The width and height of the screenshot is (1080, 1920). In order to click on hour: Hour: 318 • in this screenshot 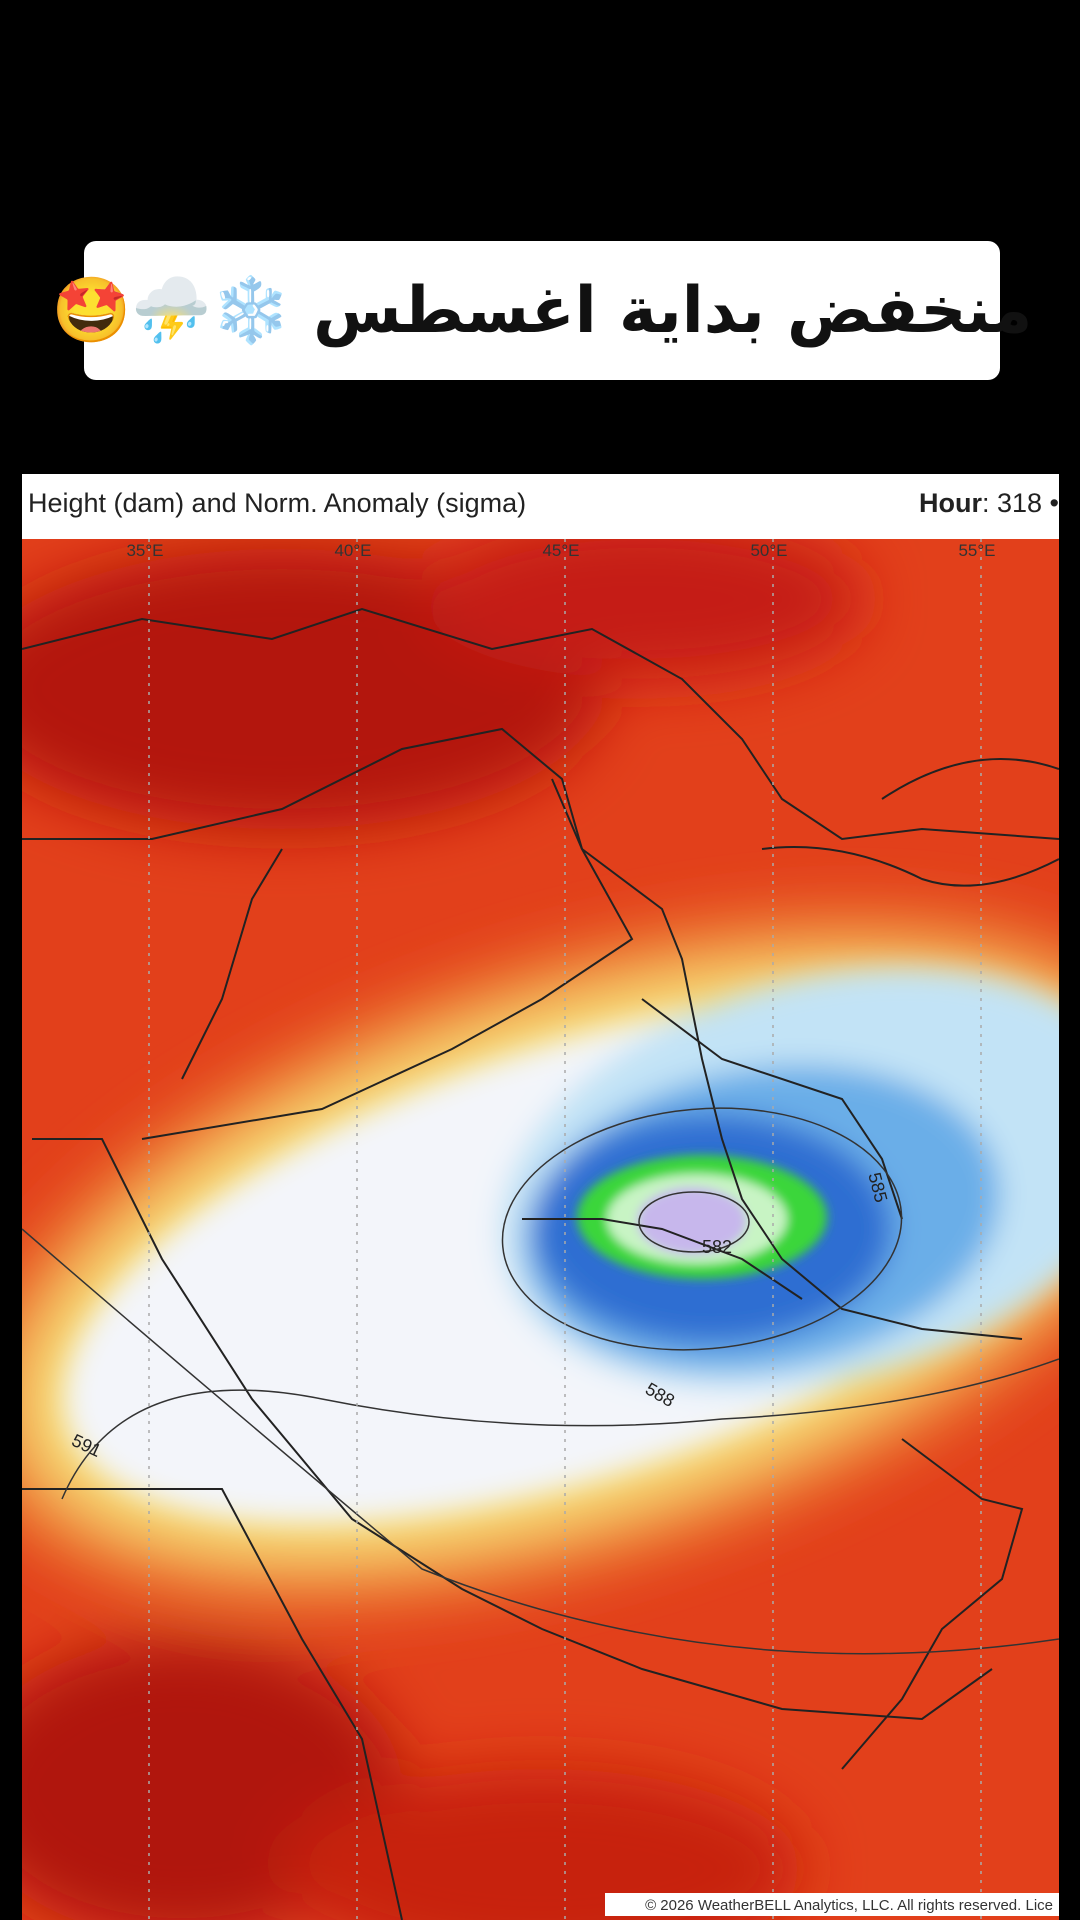, I will do `click(989, 503)`.